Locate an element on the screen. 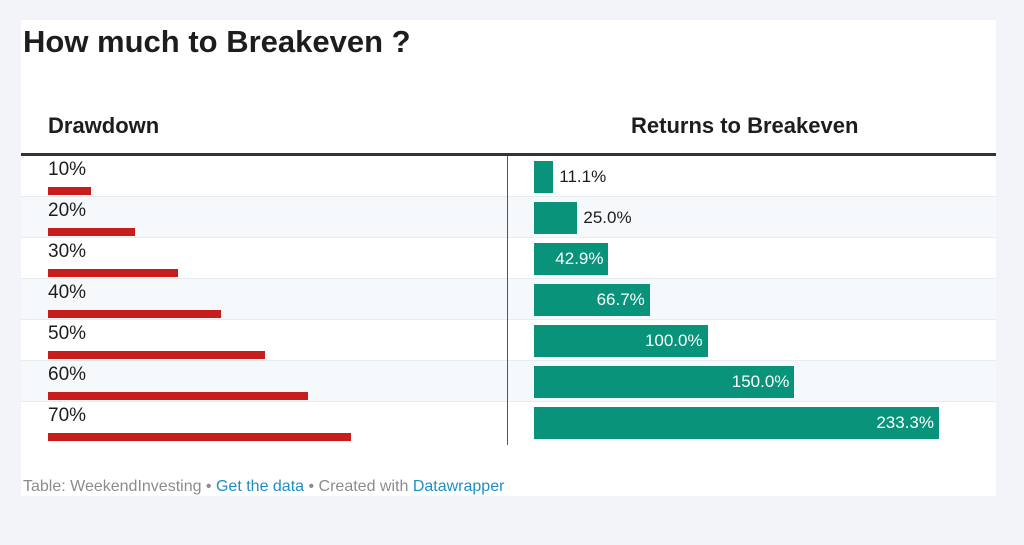 The image size is (1024, 545). breakeven-value-label: 42.9% is located at coordinates (579, 258).